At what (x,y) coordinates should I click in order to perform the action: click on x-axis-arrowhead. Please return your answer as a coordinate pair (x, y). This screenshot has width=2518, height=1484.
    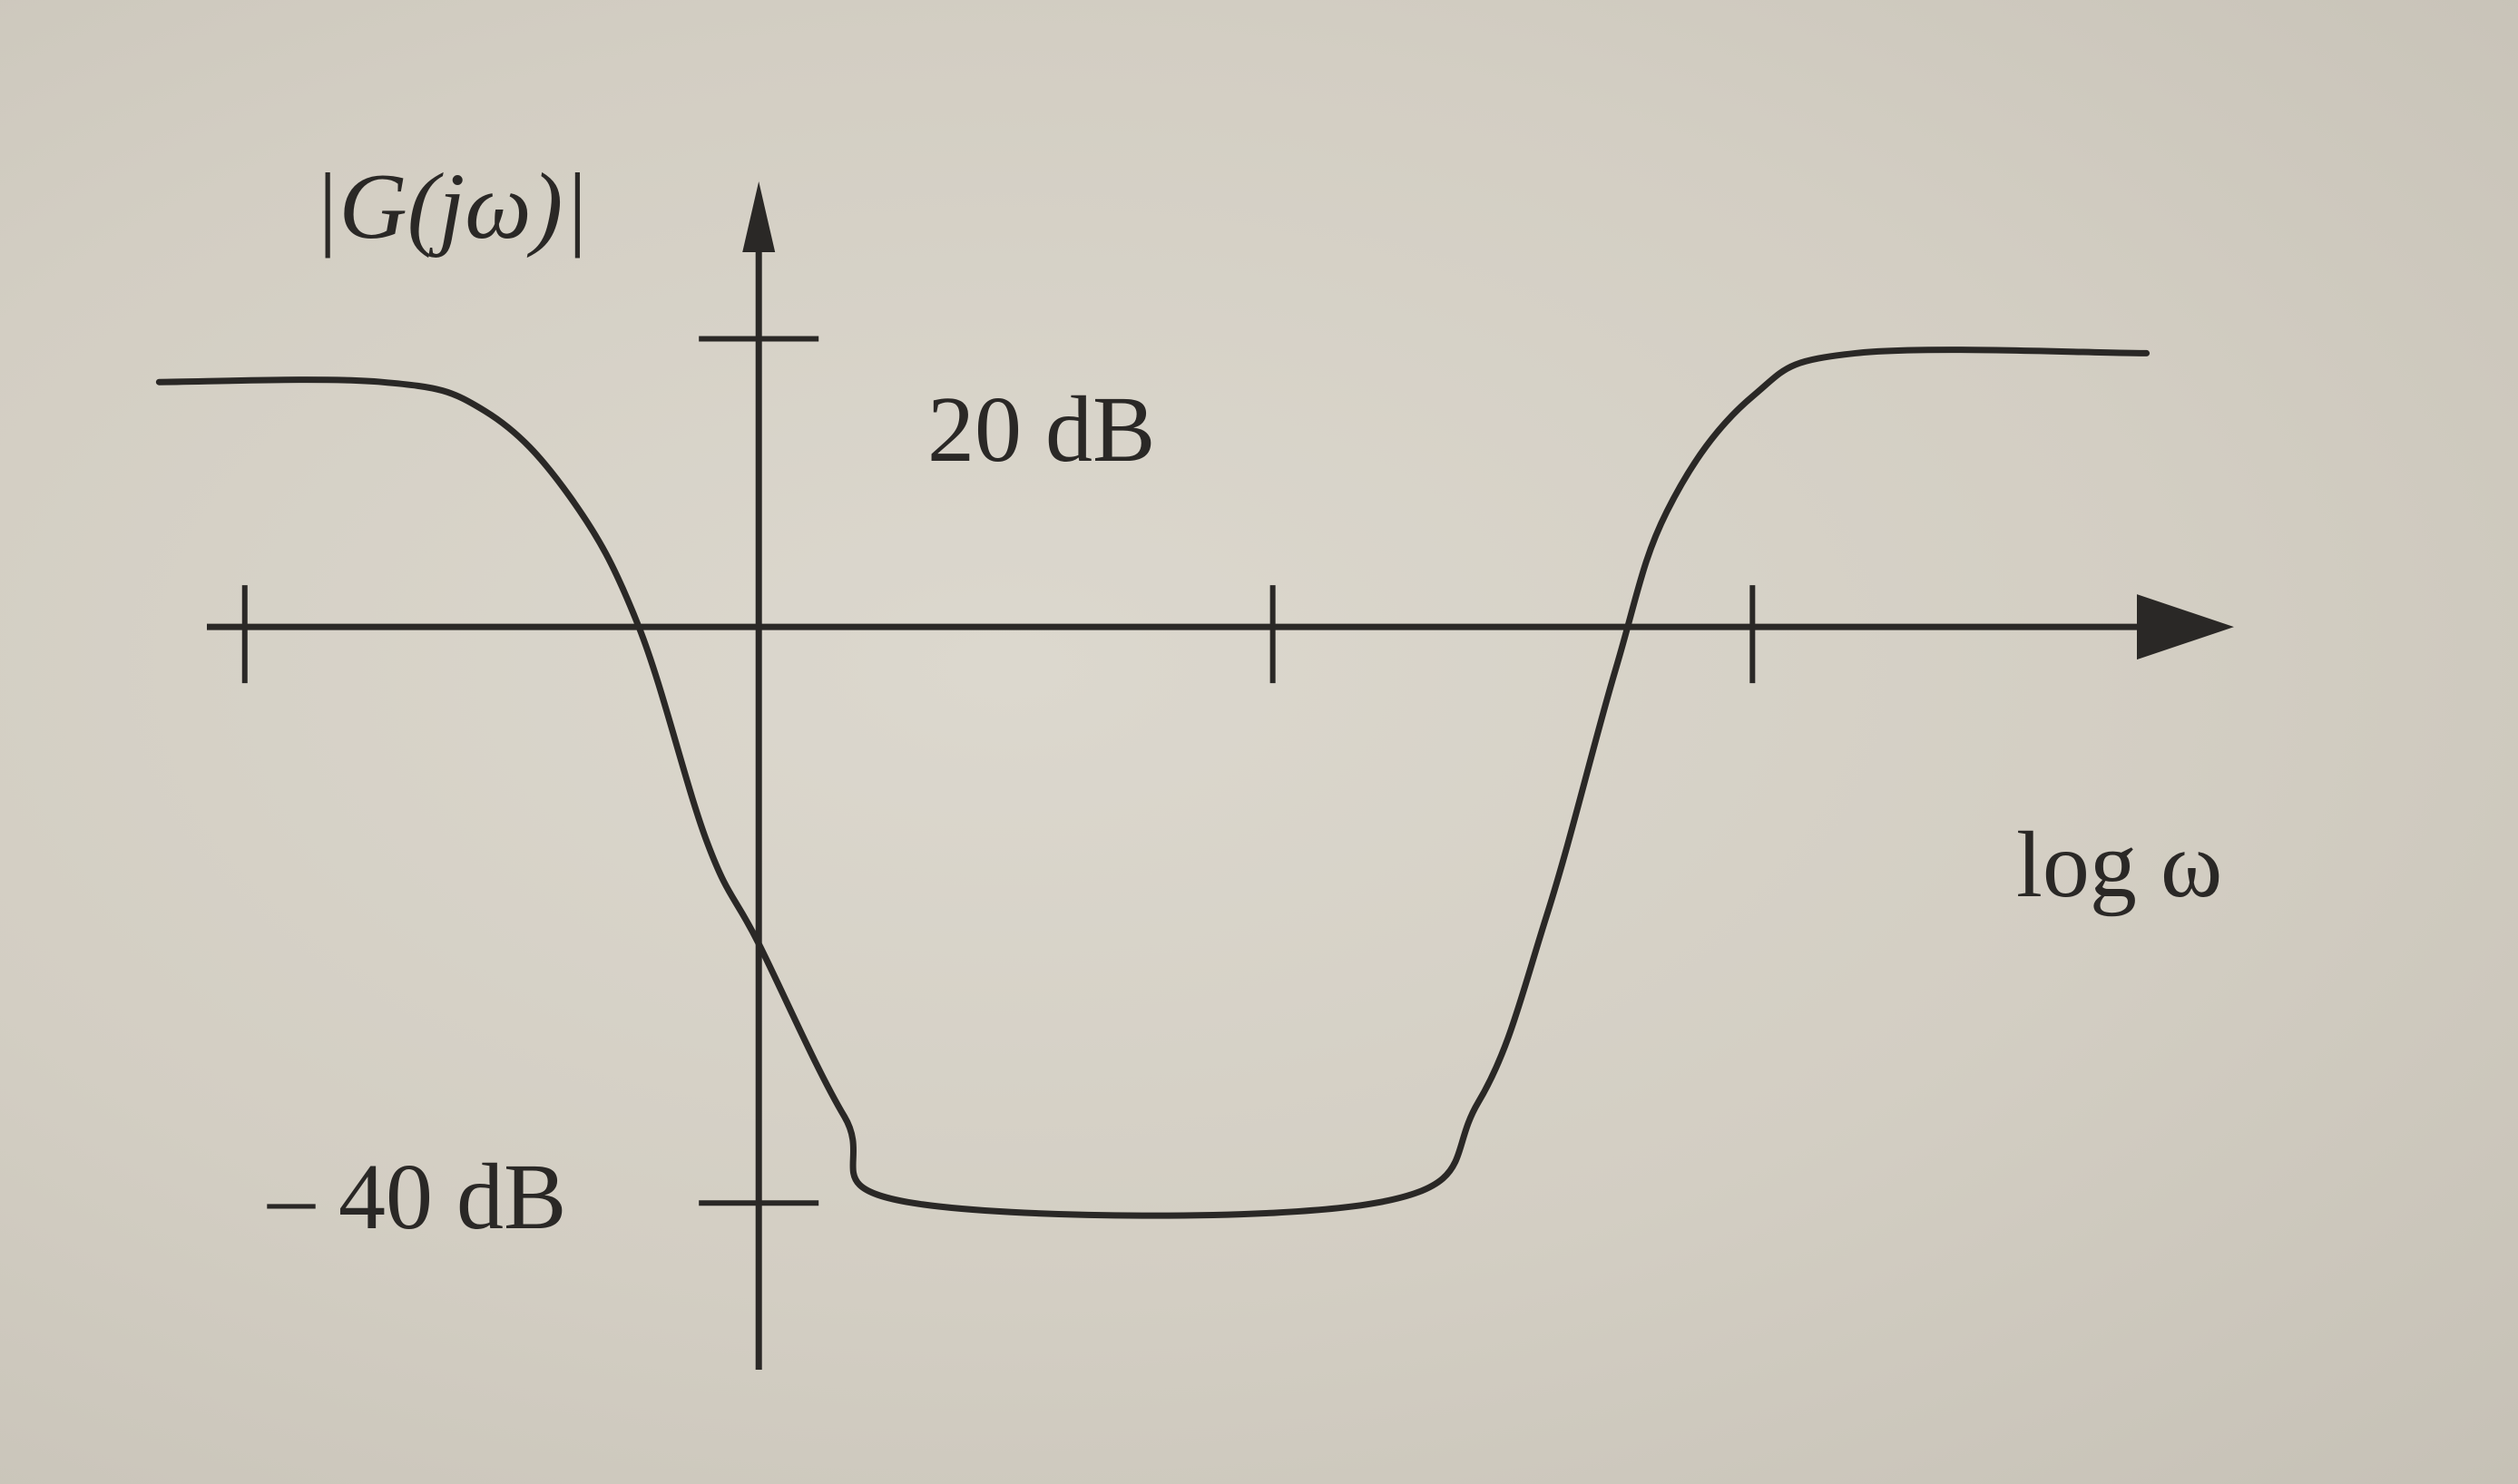
    Looking at the image, I should click on (2185, 627).